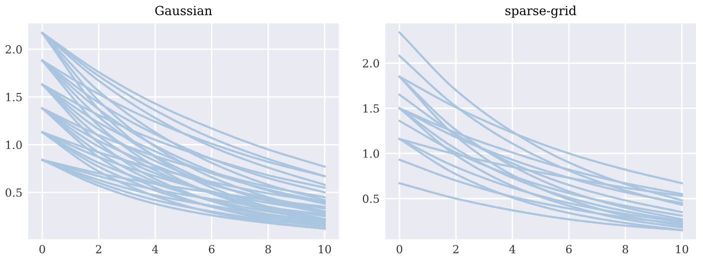 This screenshot has width=703, height=260. What do you see at coordinates (540, 12) in the screenshot?
I see `chart-title: sparse-grid` at bounding box center [540, 12].